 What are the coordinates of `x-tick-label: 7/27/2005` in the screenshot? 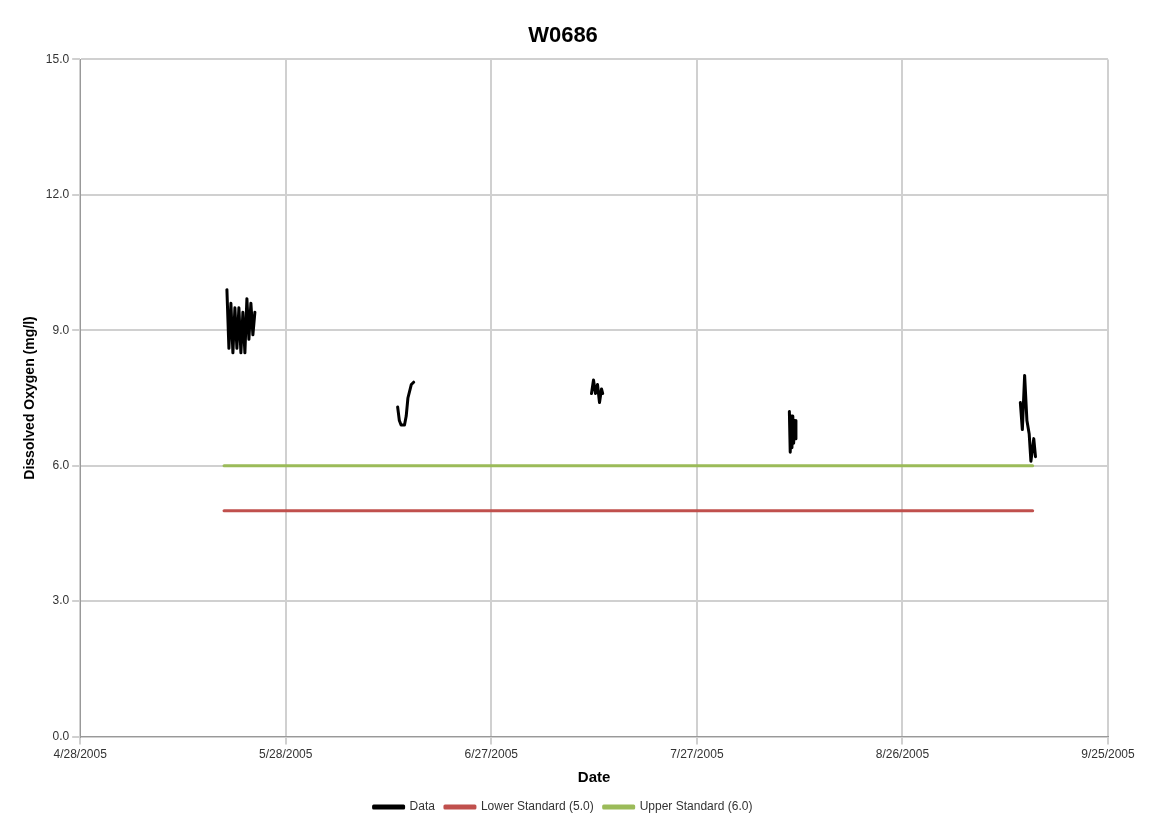 It's located at (697, 754).